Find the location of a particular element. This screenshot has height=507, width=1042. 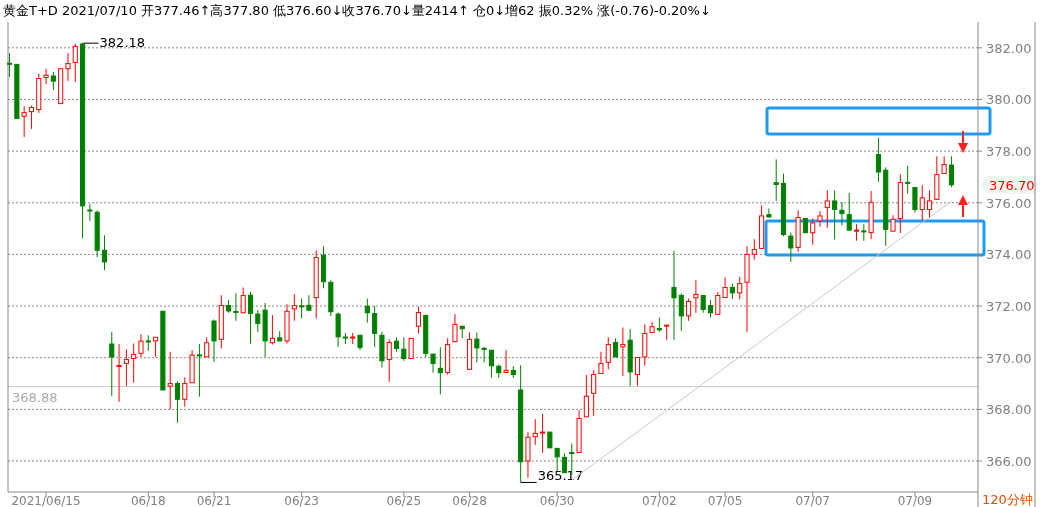

x-tick-label: 06/30 is located at coordinates (557, 500).